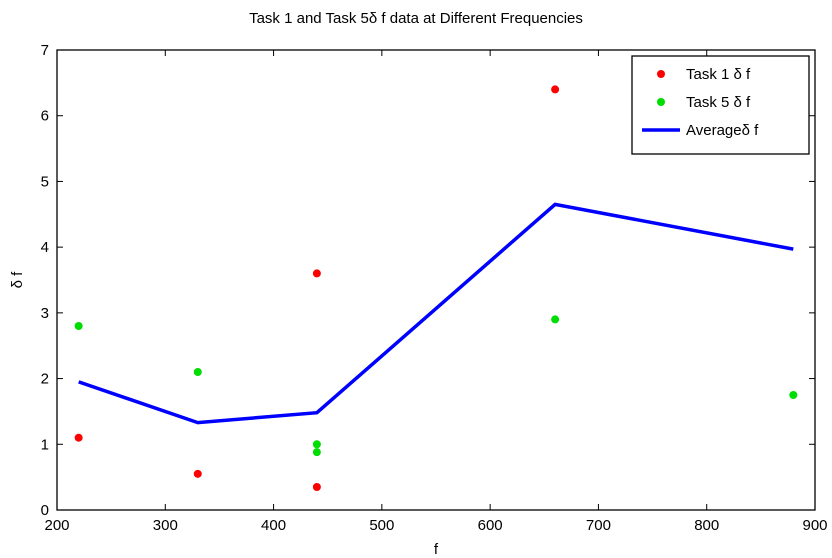 This screenshot has width=832, height=558. Describe the element at coordinates (165, 525) in the screenshot. I see `x-tick-label: 300` at that location.